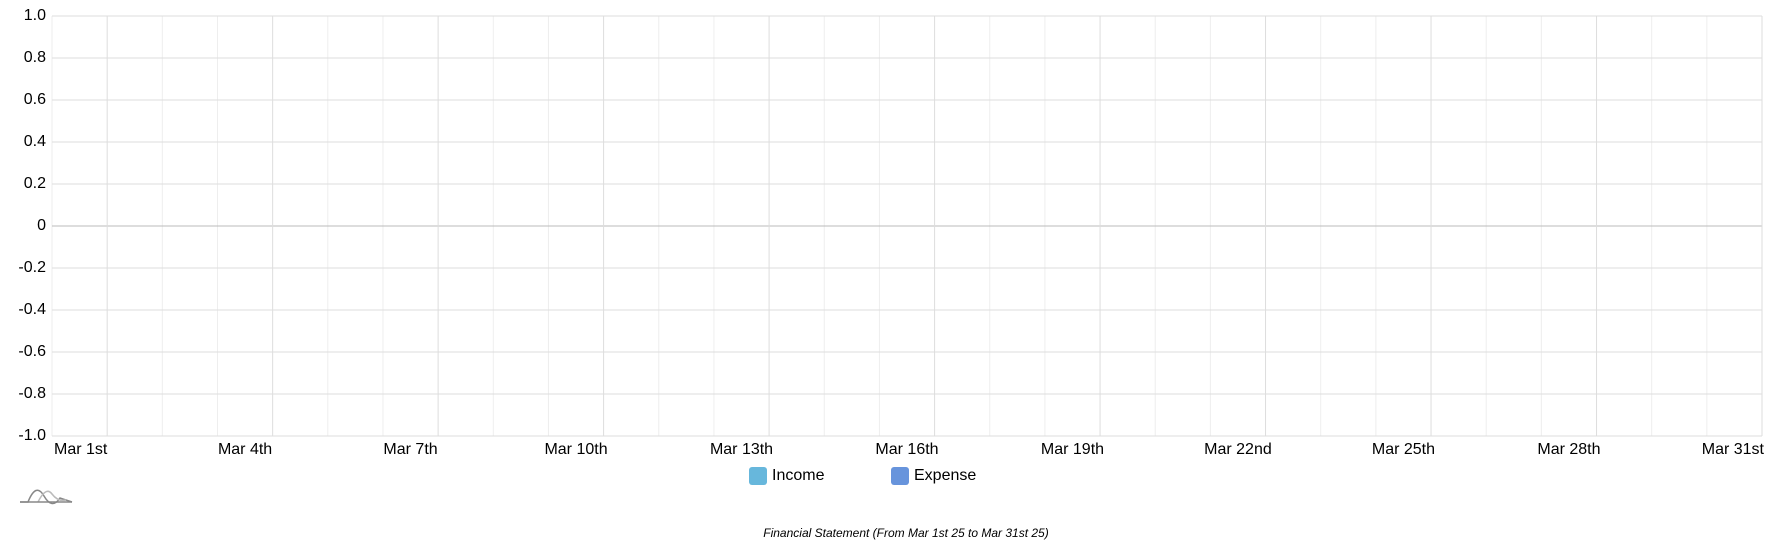 This screenshot has width=1789, height=550. What do you see at coordinates (906, 449) in the screenshot?
I see `x-tick-label: Mar 16th` at bounding box center [906, 449].